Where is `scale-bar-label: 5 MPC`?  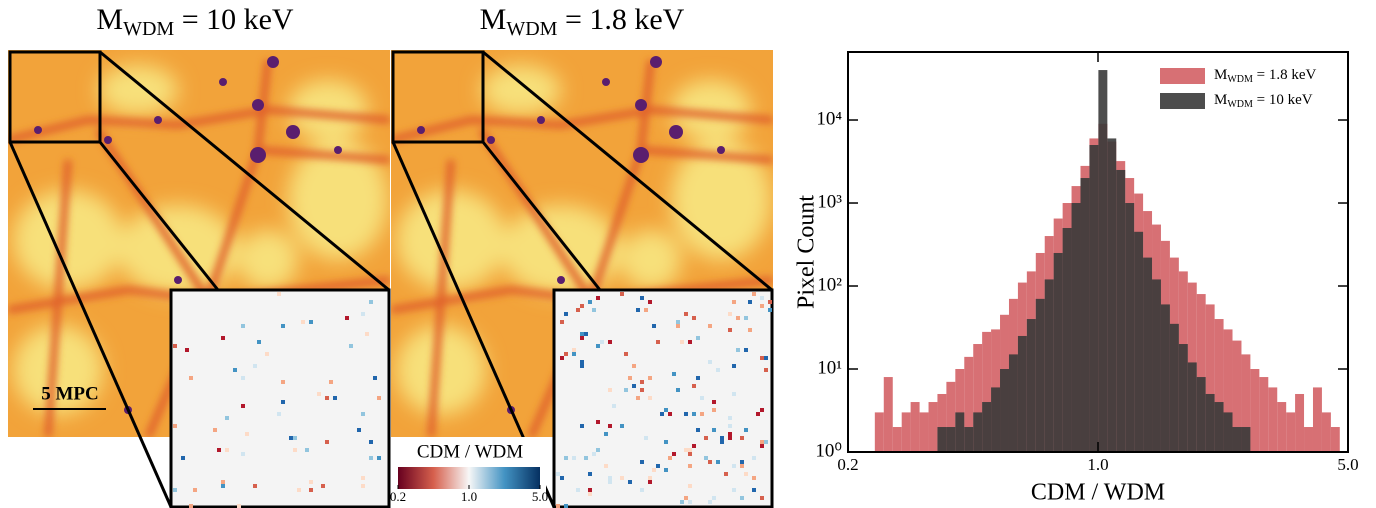
scale-bar-label: 5 MPC is located at coordinates (70, 393).